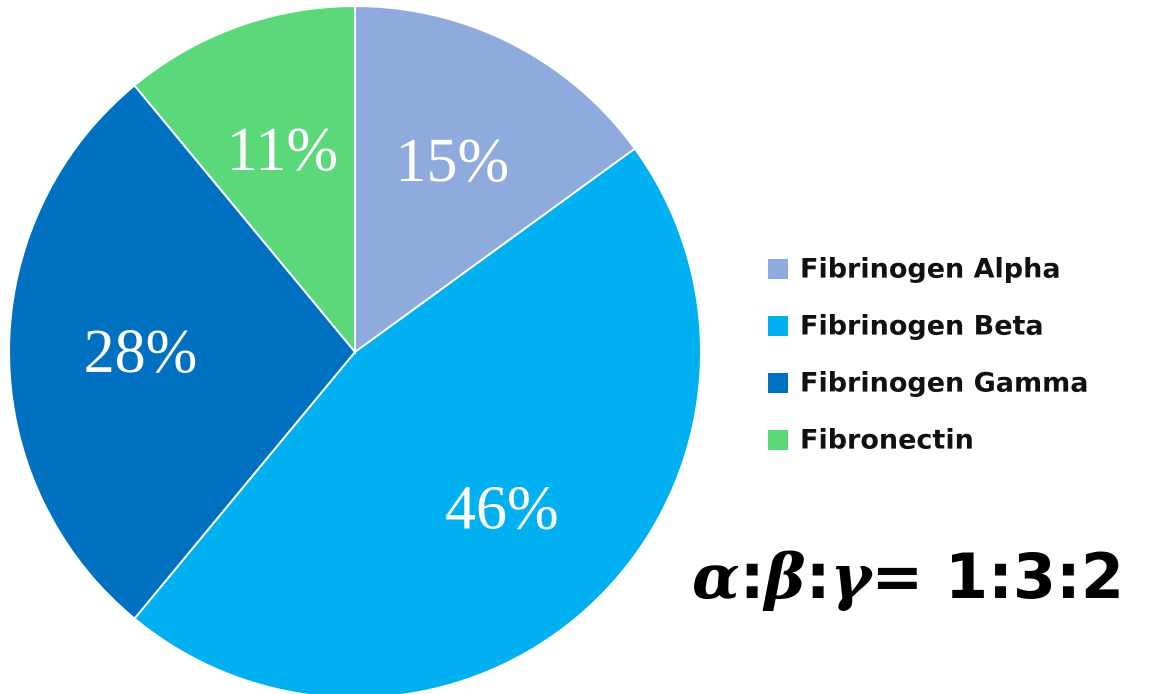  I want to click on slice-label-fibronectin: 11%, so click(282, 150).